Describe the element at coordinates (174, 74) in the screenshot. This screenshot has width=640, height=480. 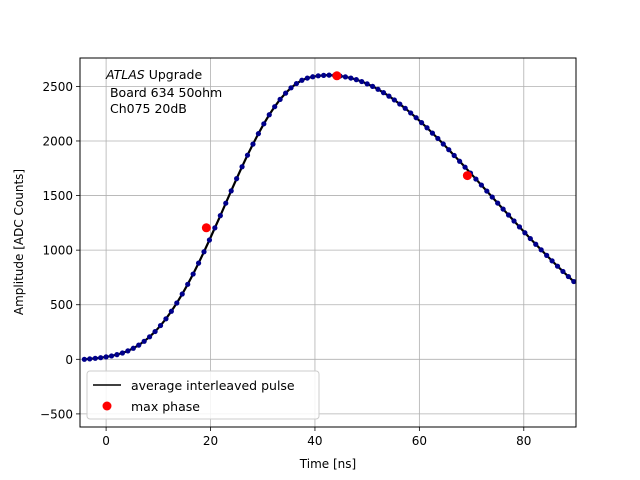
I see `annotation-upgrade: Upgrade` at that location.